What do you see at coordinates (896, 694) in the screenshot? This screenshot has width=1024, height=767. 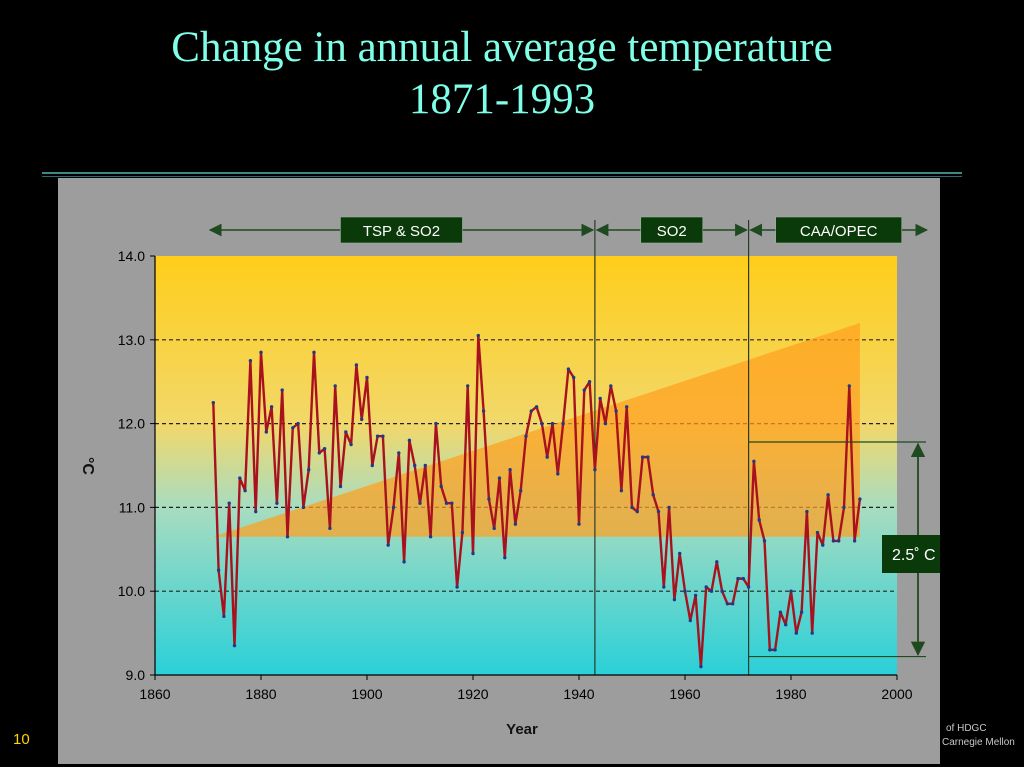 I see `x-tick-label: 2000` at bounding box center [896, 694].